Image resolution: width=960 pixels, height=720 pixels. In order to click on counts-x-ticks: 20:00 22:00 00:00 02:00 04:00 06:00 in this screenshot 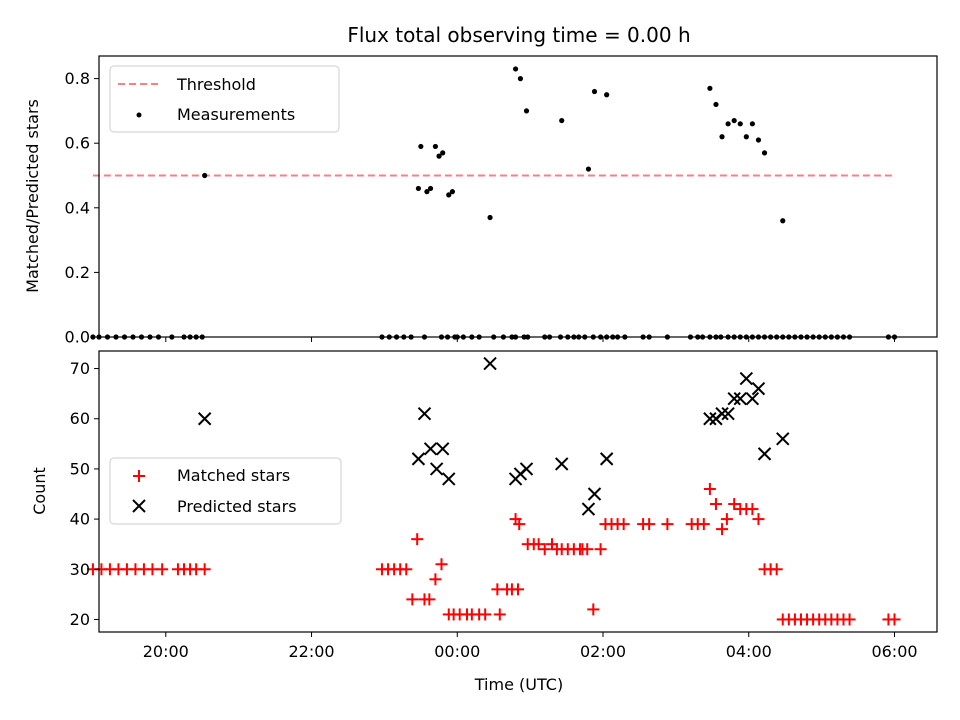, I will do `click(530, 646)`.